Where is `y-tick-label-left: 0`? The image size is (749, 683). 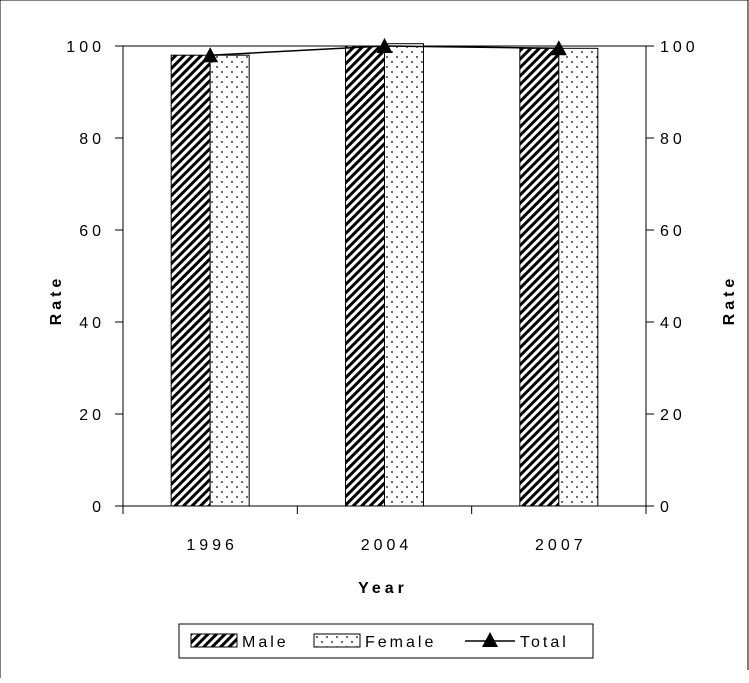
y-tick-label-left: 0 is located at coordinates (98, 507).